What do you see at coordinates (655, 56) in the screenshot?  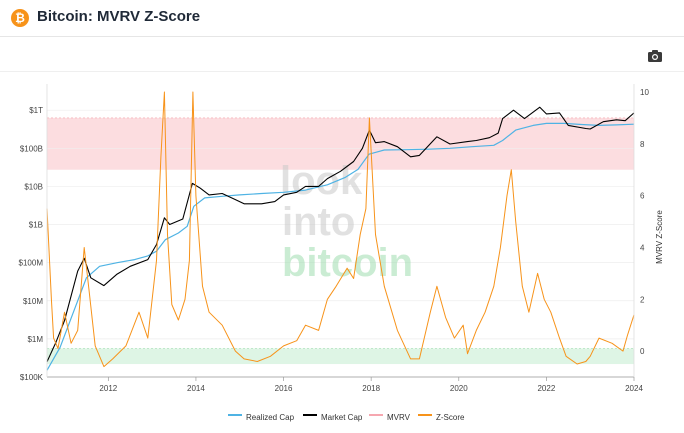 I see `camera-icon` at bounding box center [655, 56].